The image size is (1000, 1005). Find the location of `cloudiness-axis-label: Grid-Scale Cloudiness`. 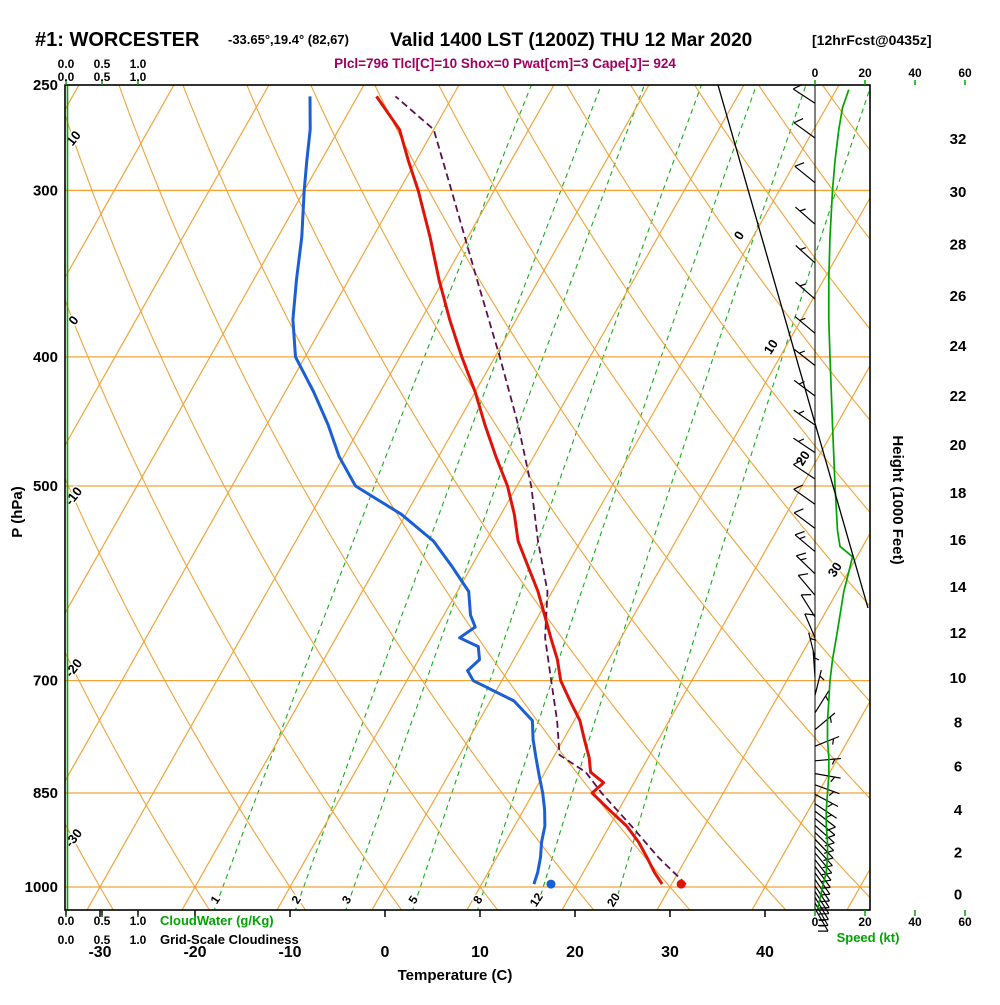

cloudiness-axis-label: Grid-Scale Cloudiness is located at coordinates (229, 939).